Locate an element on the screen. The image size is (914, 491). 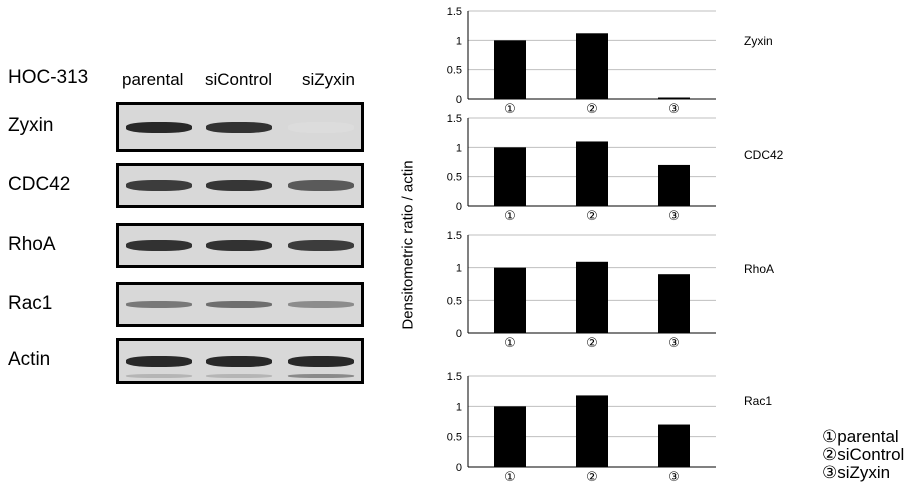
blot-label-zyxin: Zyxin is located at coordinates (31, 125).